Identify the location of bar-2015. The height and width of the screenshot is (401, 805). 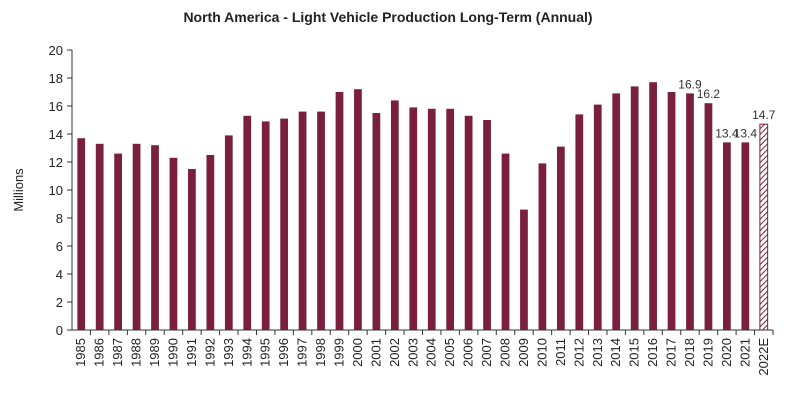
(634, 208).